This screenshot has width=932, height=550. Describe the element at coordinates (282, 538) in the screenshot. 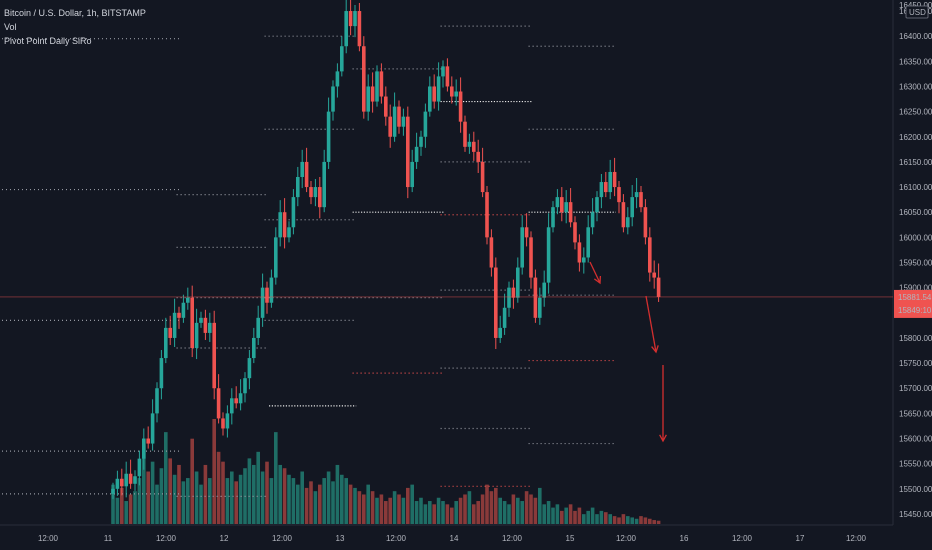

I see `x-tick-label: 12:00` at that location.